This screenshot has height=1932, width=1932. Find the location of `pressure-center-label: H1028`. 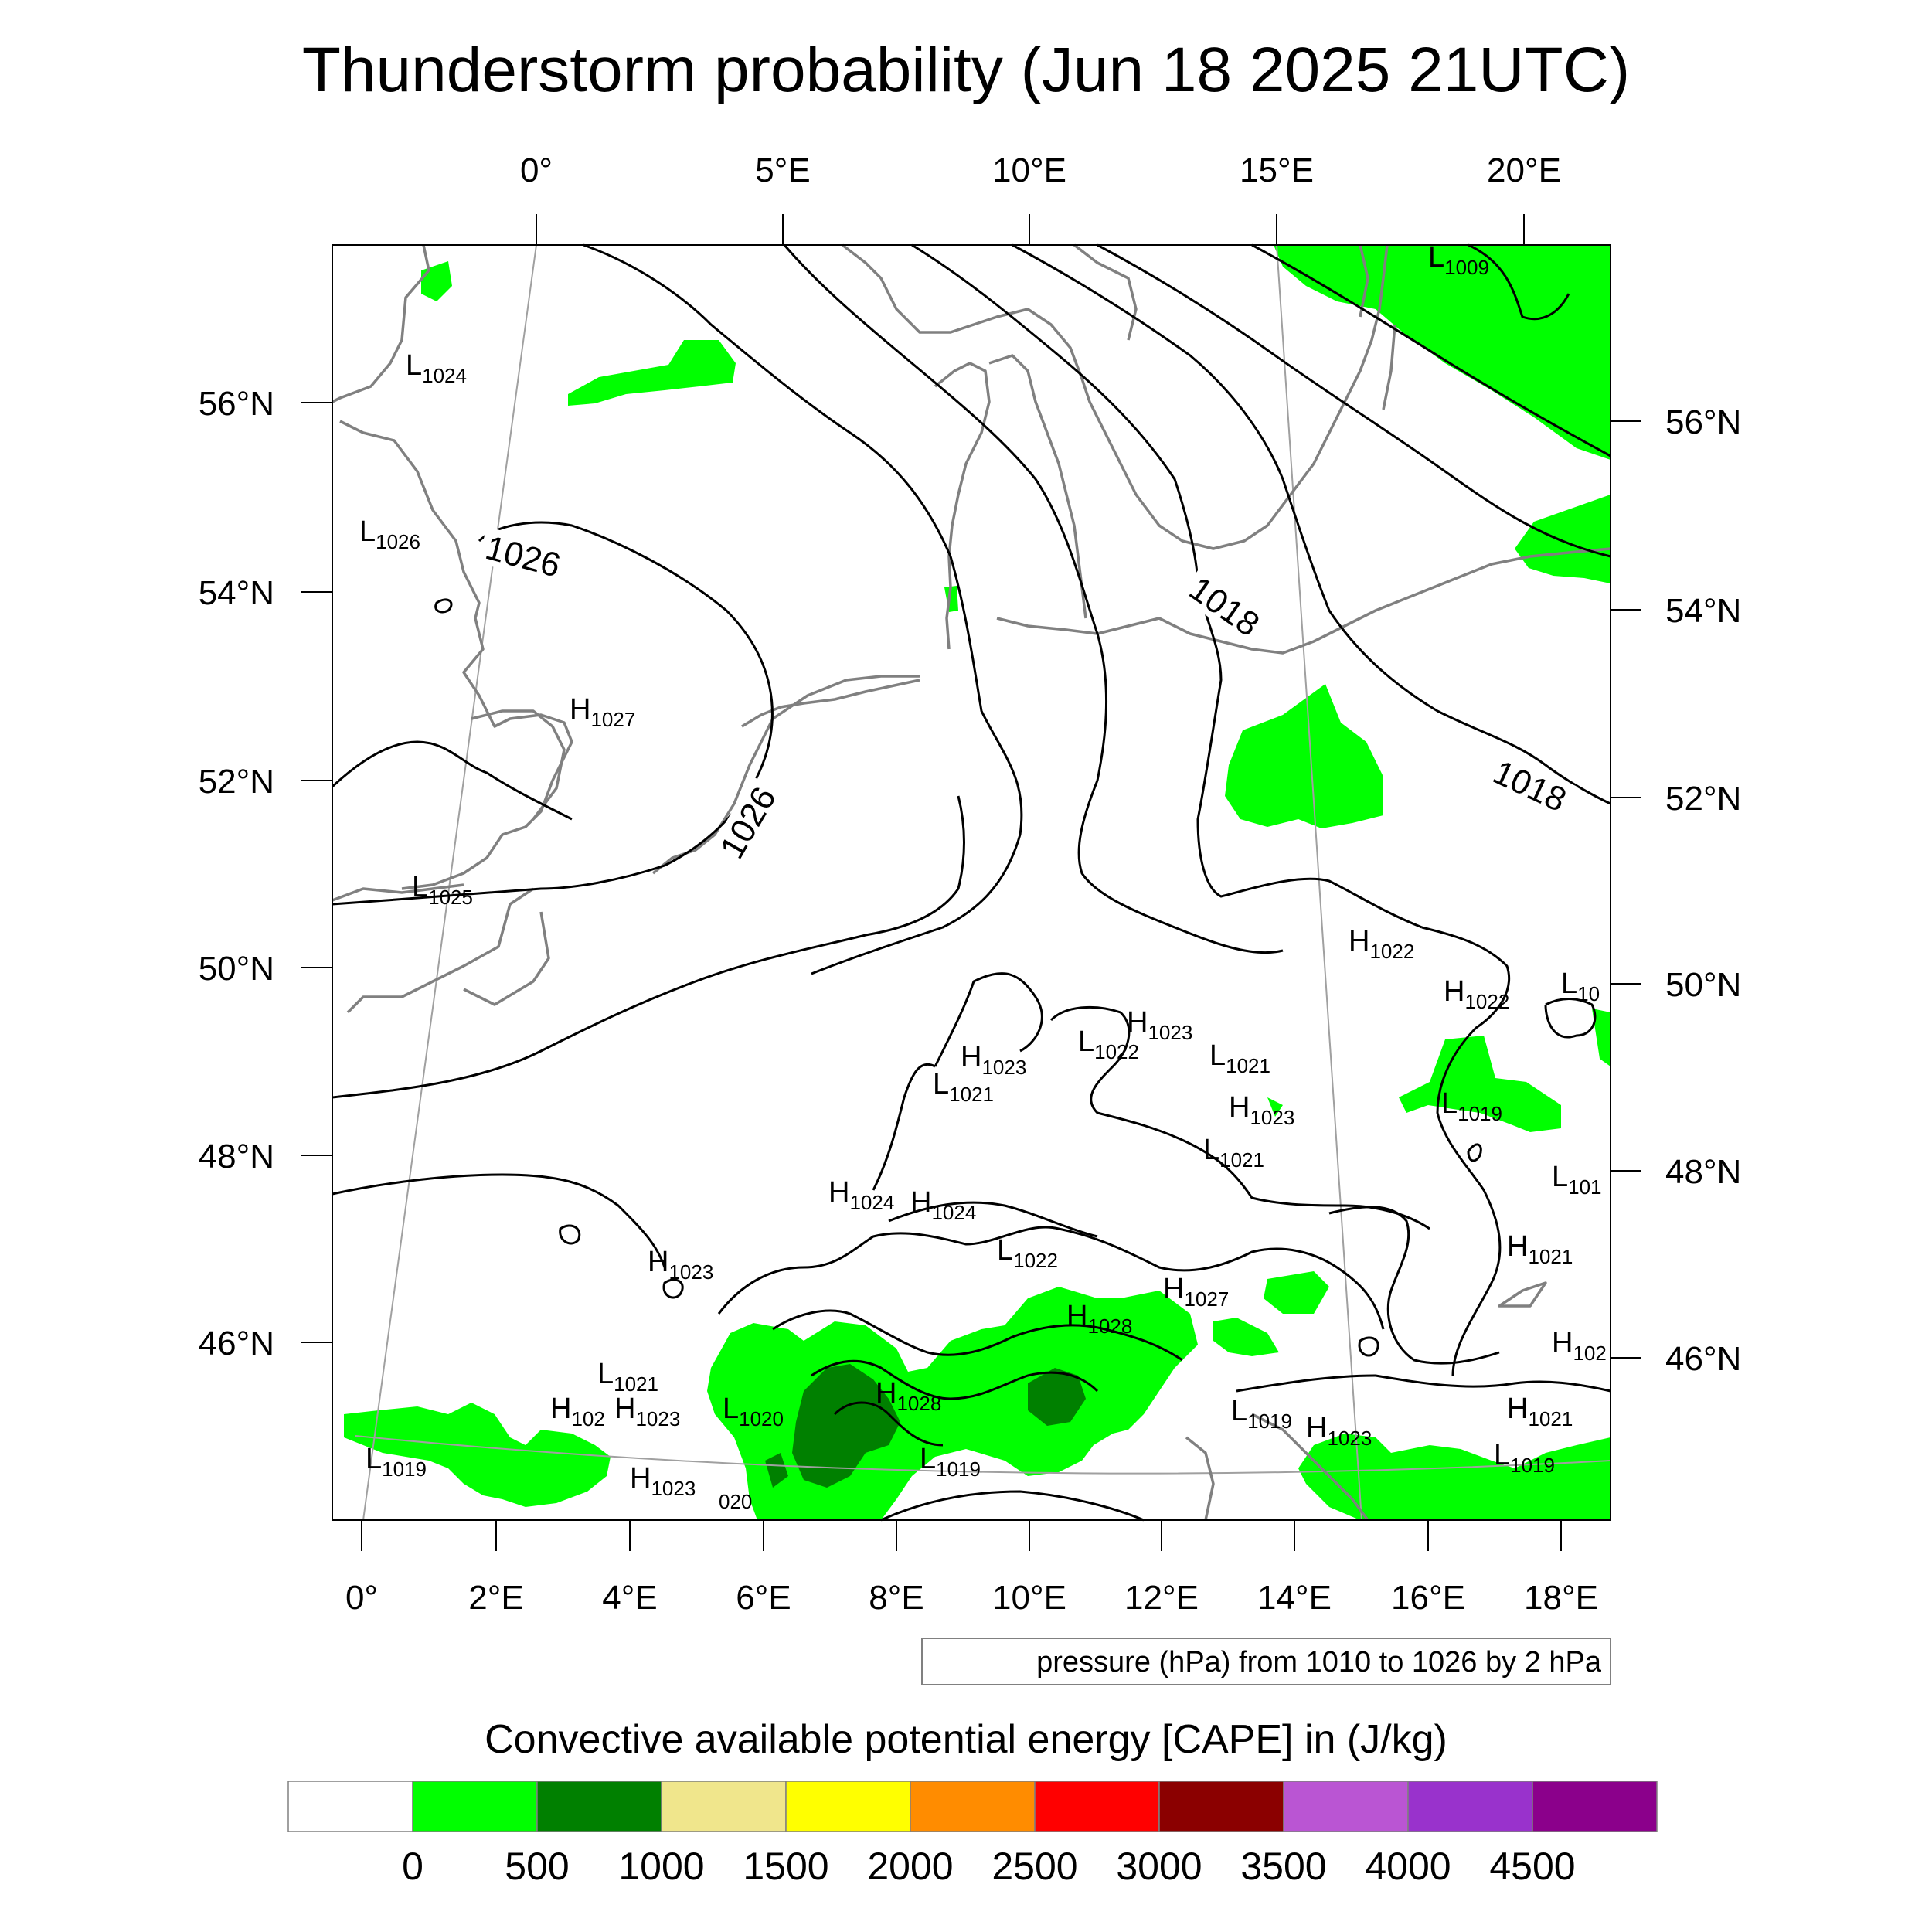

pressure-center-label: H1028 is located at coordinates (1099, 1319).